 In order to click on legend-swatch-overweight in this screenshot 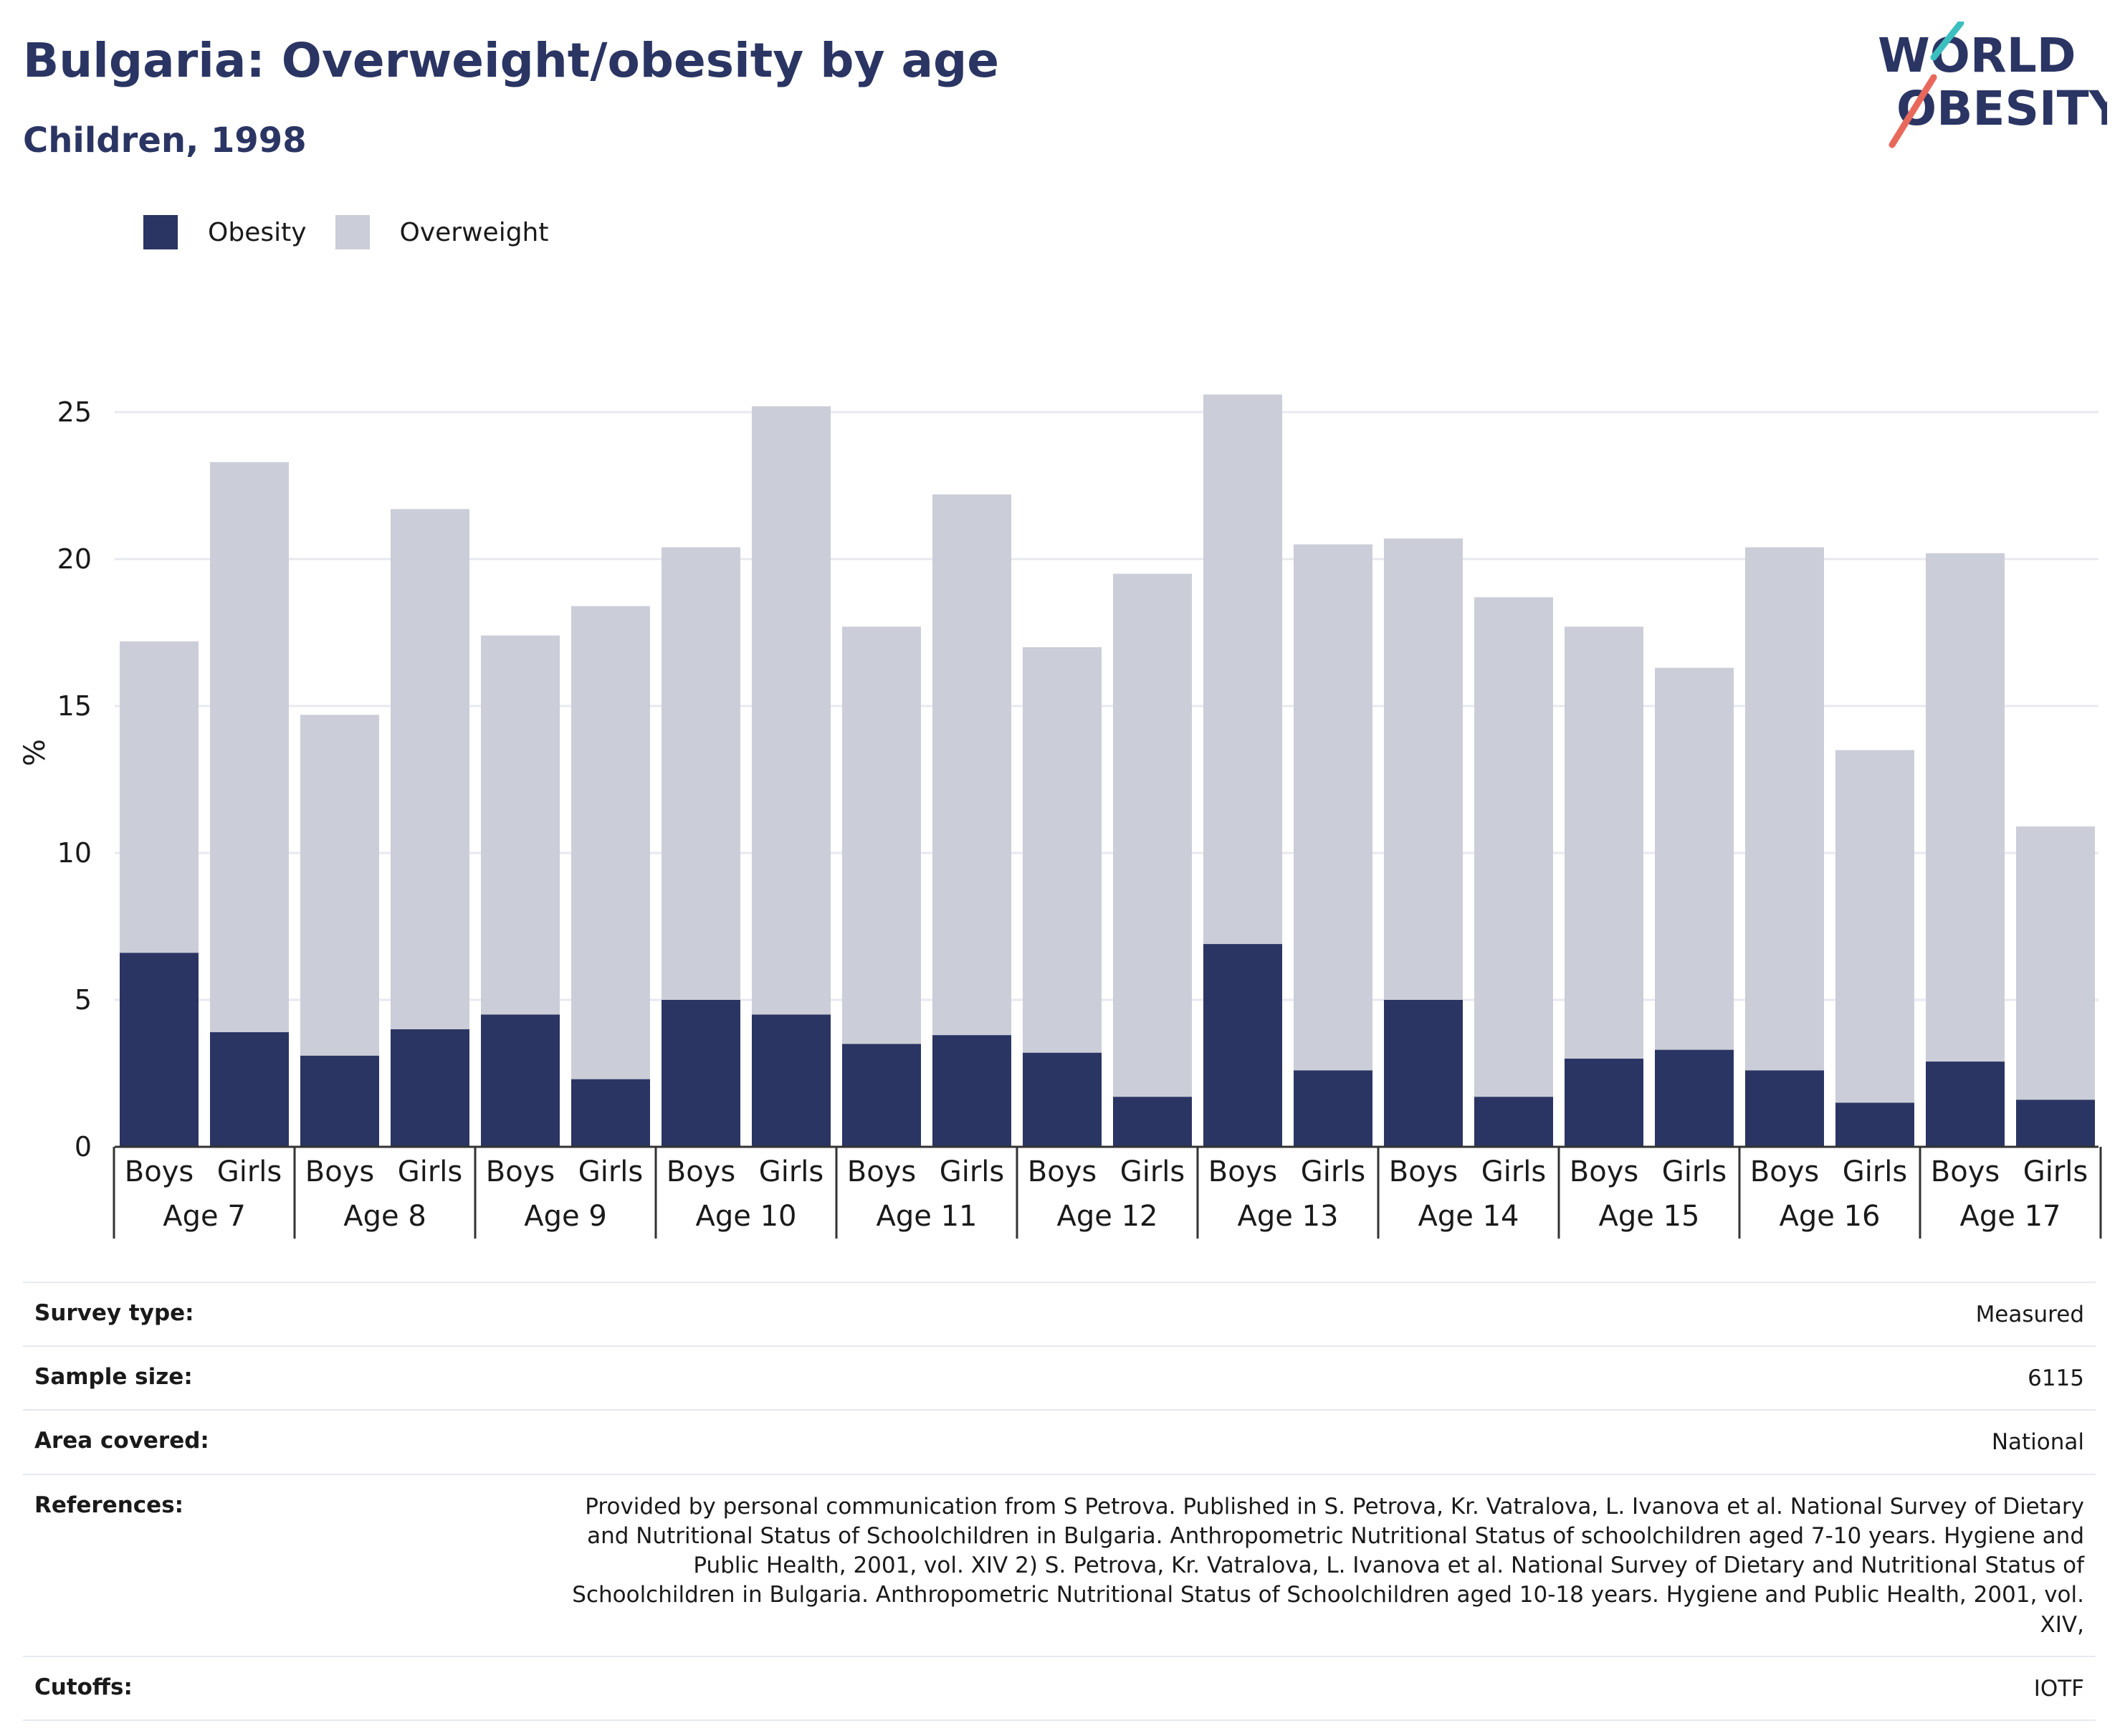, I will do `click(353, 232)`.